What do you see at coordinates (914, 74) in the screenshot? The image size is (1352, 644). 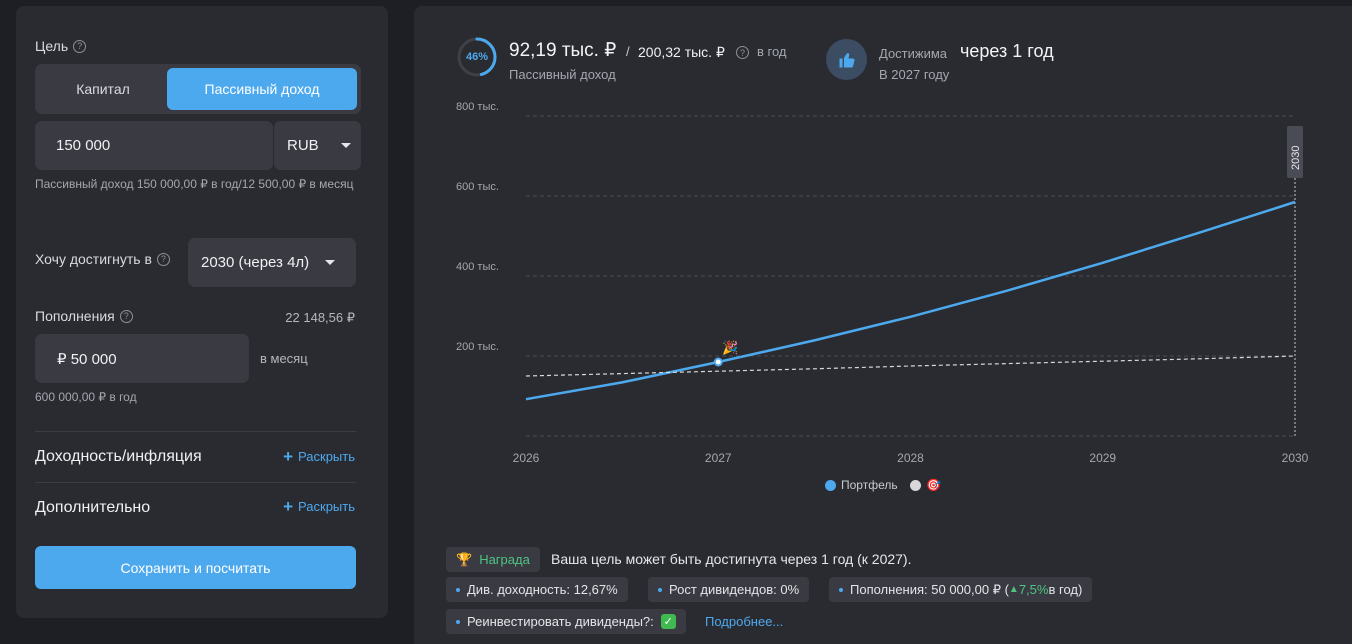 I see `reach-caption: В 2027 году` at bounding box center [914, 74].